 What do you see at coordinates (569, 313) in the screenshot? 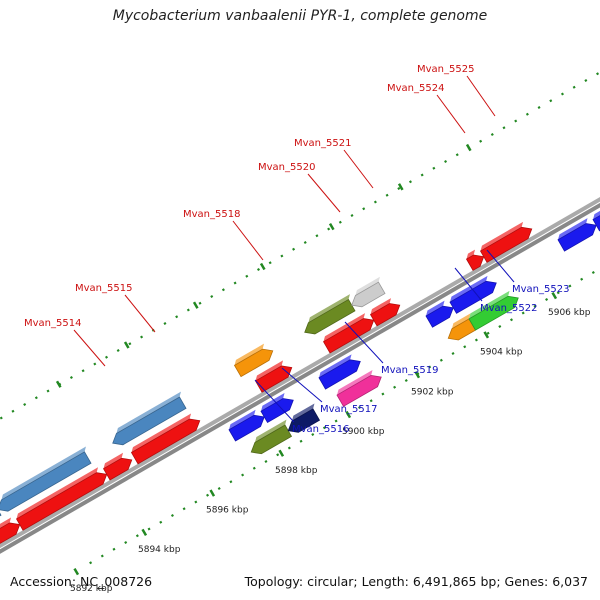
I see `tick-label: 5906 kbp` at bounding box center [569, 313].